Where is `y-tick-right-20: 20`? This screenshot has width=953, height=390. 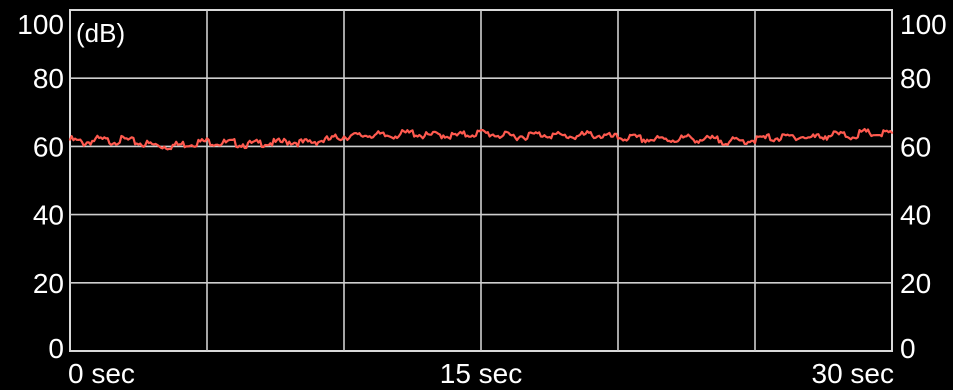 y-tick-right-20: 20 is located at coordinates (915, 283).